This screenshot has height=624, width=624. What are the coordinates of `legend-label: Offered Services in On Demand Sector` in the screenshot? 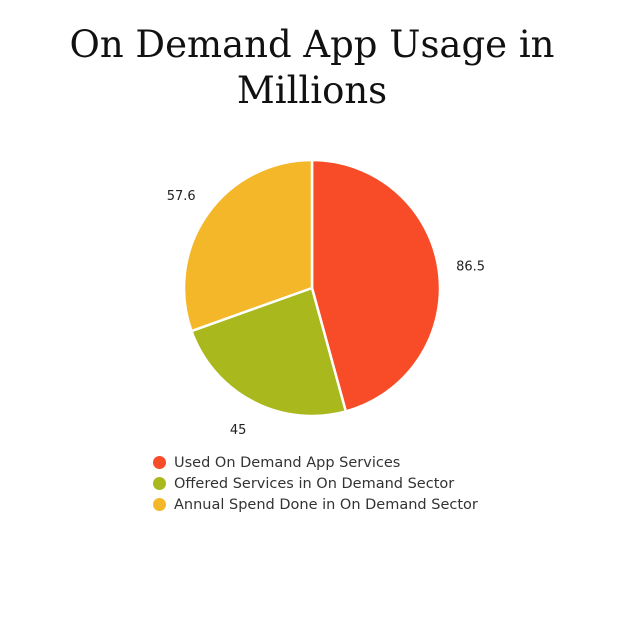 It's located at (314, 483).